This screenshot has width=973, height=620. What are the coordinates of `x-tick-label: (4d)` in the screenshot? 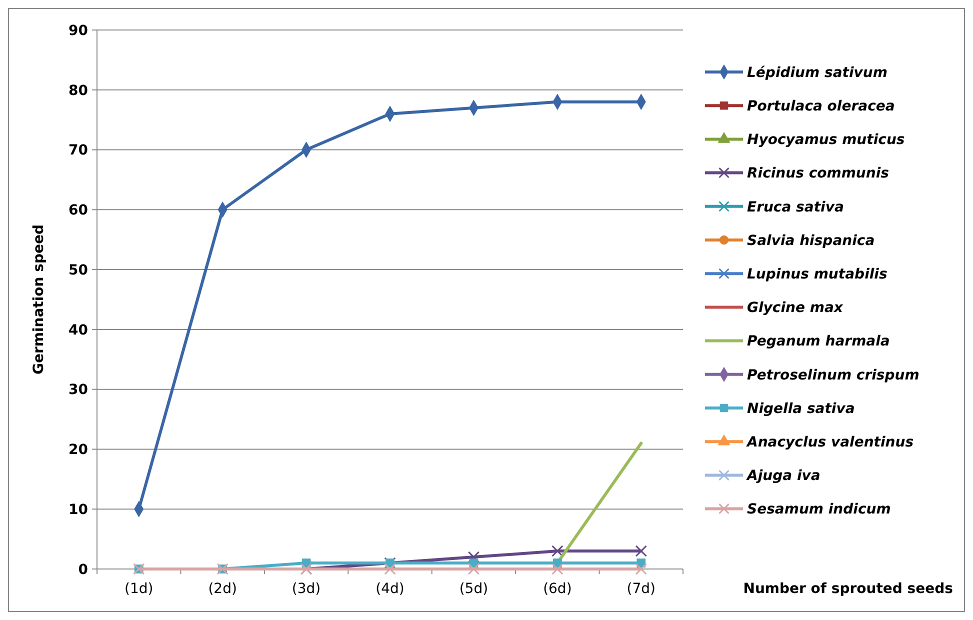 It's located at (390, 589).